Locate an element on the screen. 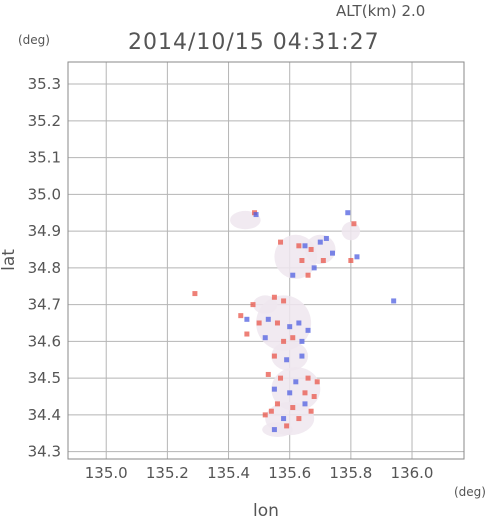  x-tick-label: 135.8 is located at coordinates (350, 473).